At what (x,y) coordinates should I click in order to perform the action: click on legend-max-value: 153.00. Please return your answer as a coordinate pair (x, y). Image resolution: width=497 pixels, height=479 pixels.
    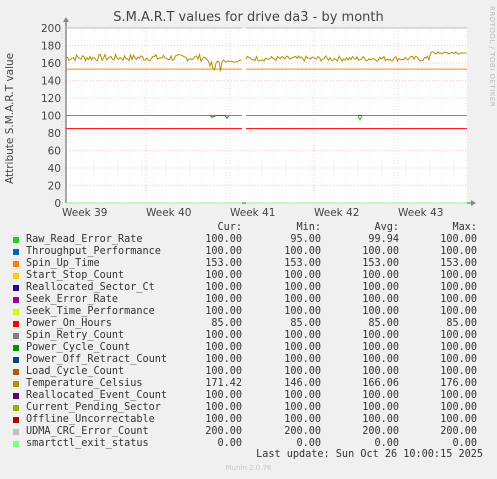
    Looking at the image, I should click on (458, 263).